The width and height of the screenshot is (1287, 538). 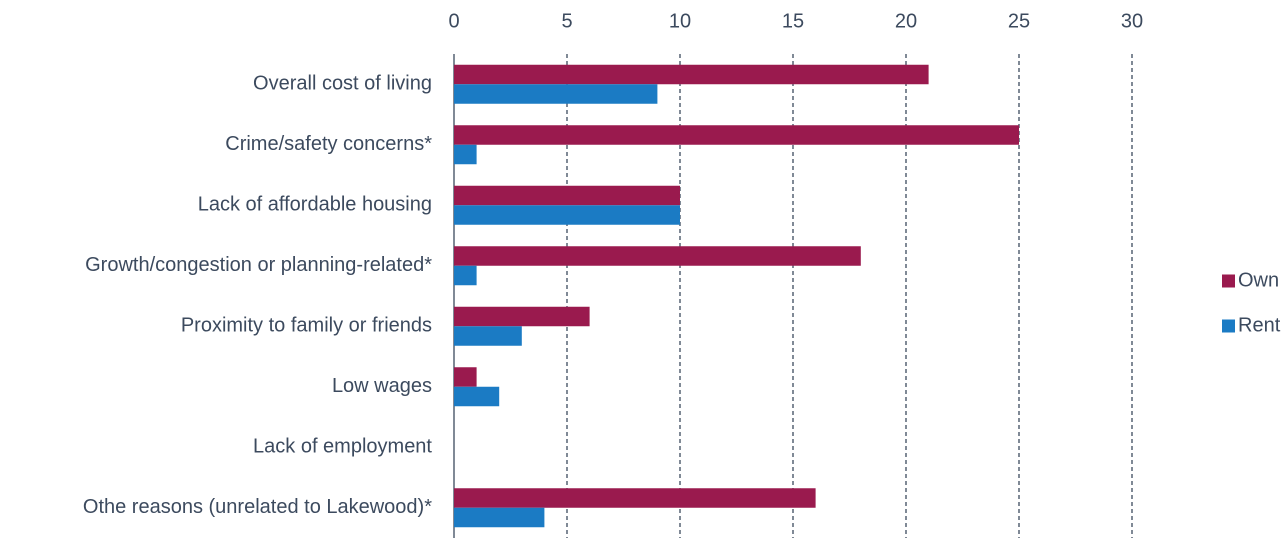 I want to click on category-label: Proximity to family or friends, so click(x=306, y=326).